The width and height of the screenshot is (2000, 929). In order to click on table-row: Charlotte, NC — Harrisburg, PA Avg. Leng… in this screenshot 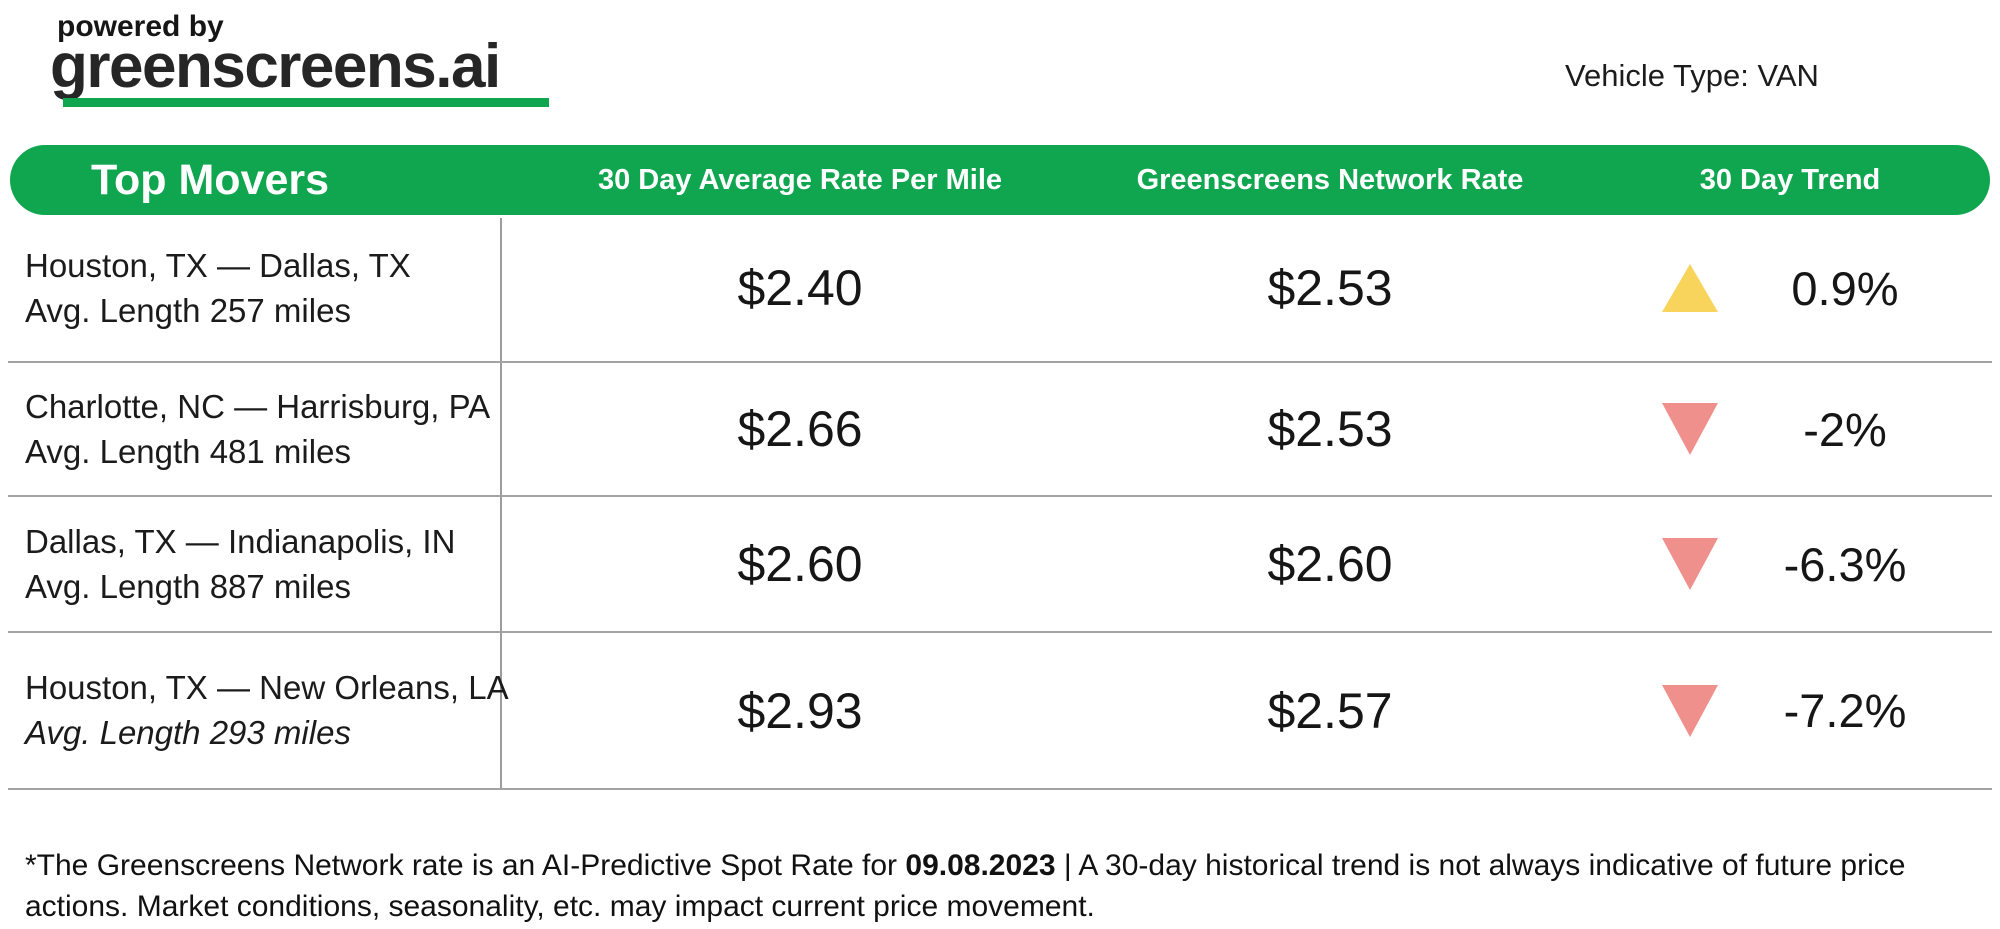, I will do `click(1000, 430)`.